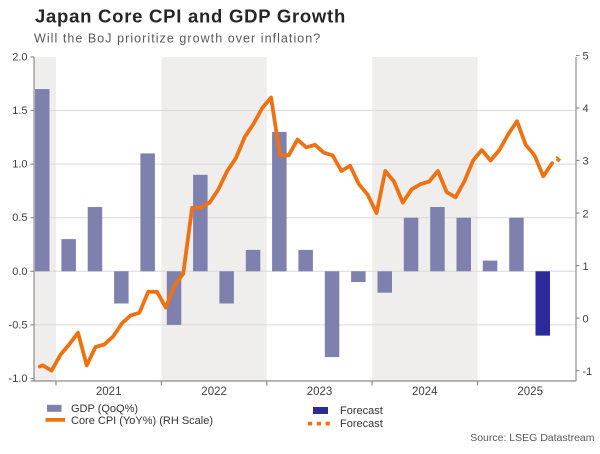 The width and height of the screenshot is (600, 454). What do you see at coordinates (320, 392) in the screenshot?
I see `svg-text: 2023` at bounding box center [320, 392].